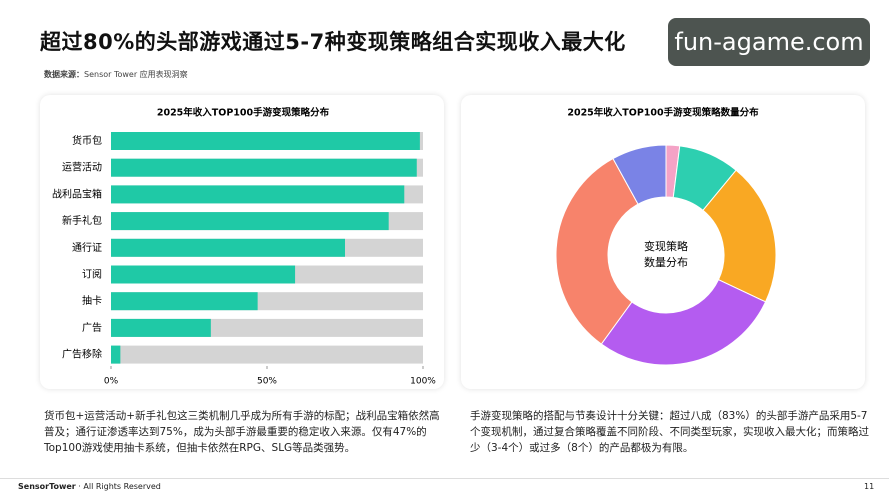 Image resolution: width=889 pixels, height=500 pixels. Describe the element at coordinates (119, 486) in the screenshot. I see `rights: · All Rights Reserved` at that location.